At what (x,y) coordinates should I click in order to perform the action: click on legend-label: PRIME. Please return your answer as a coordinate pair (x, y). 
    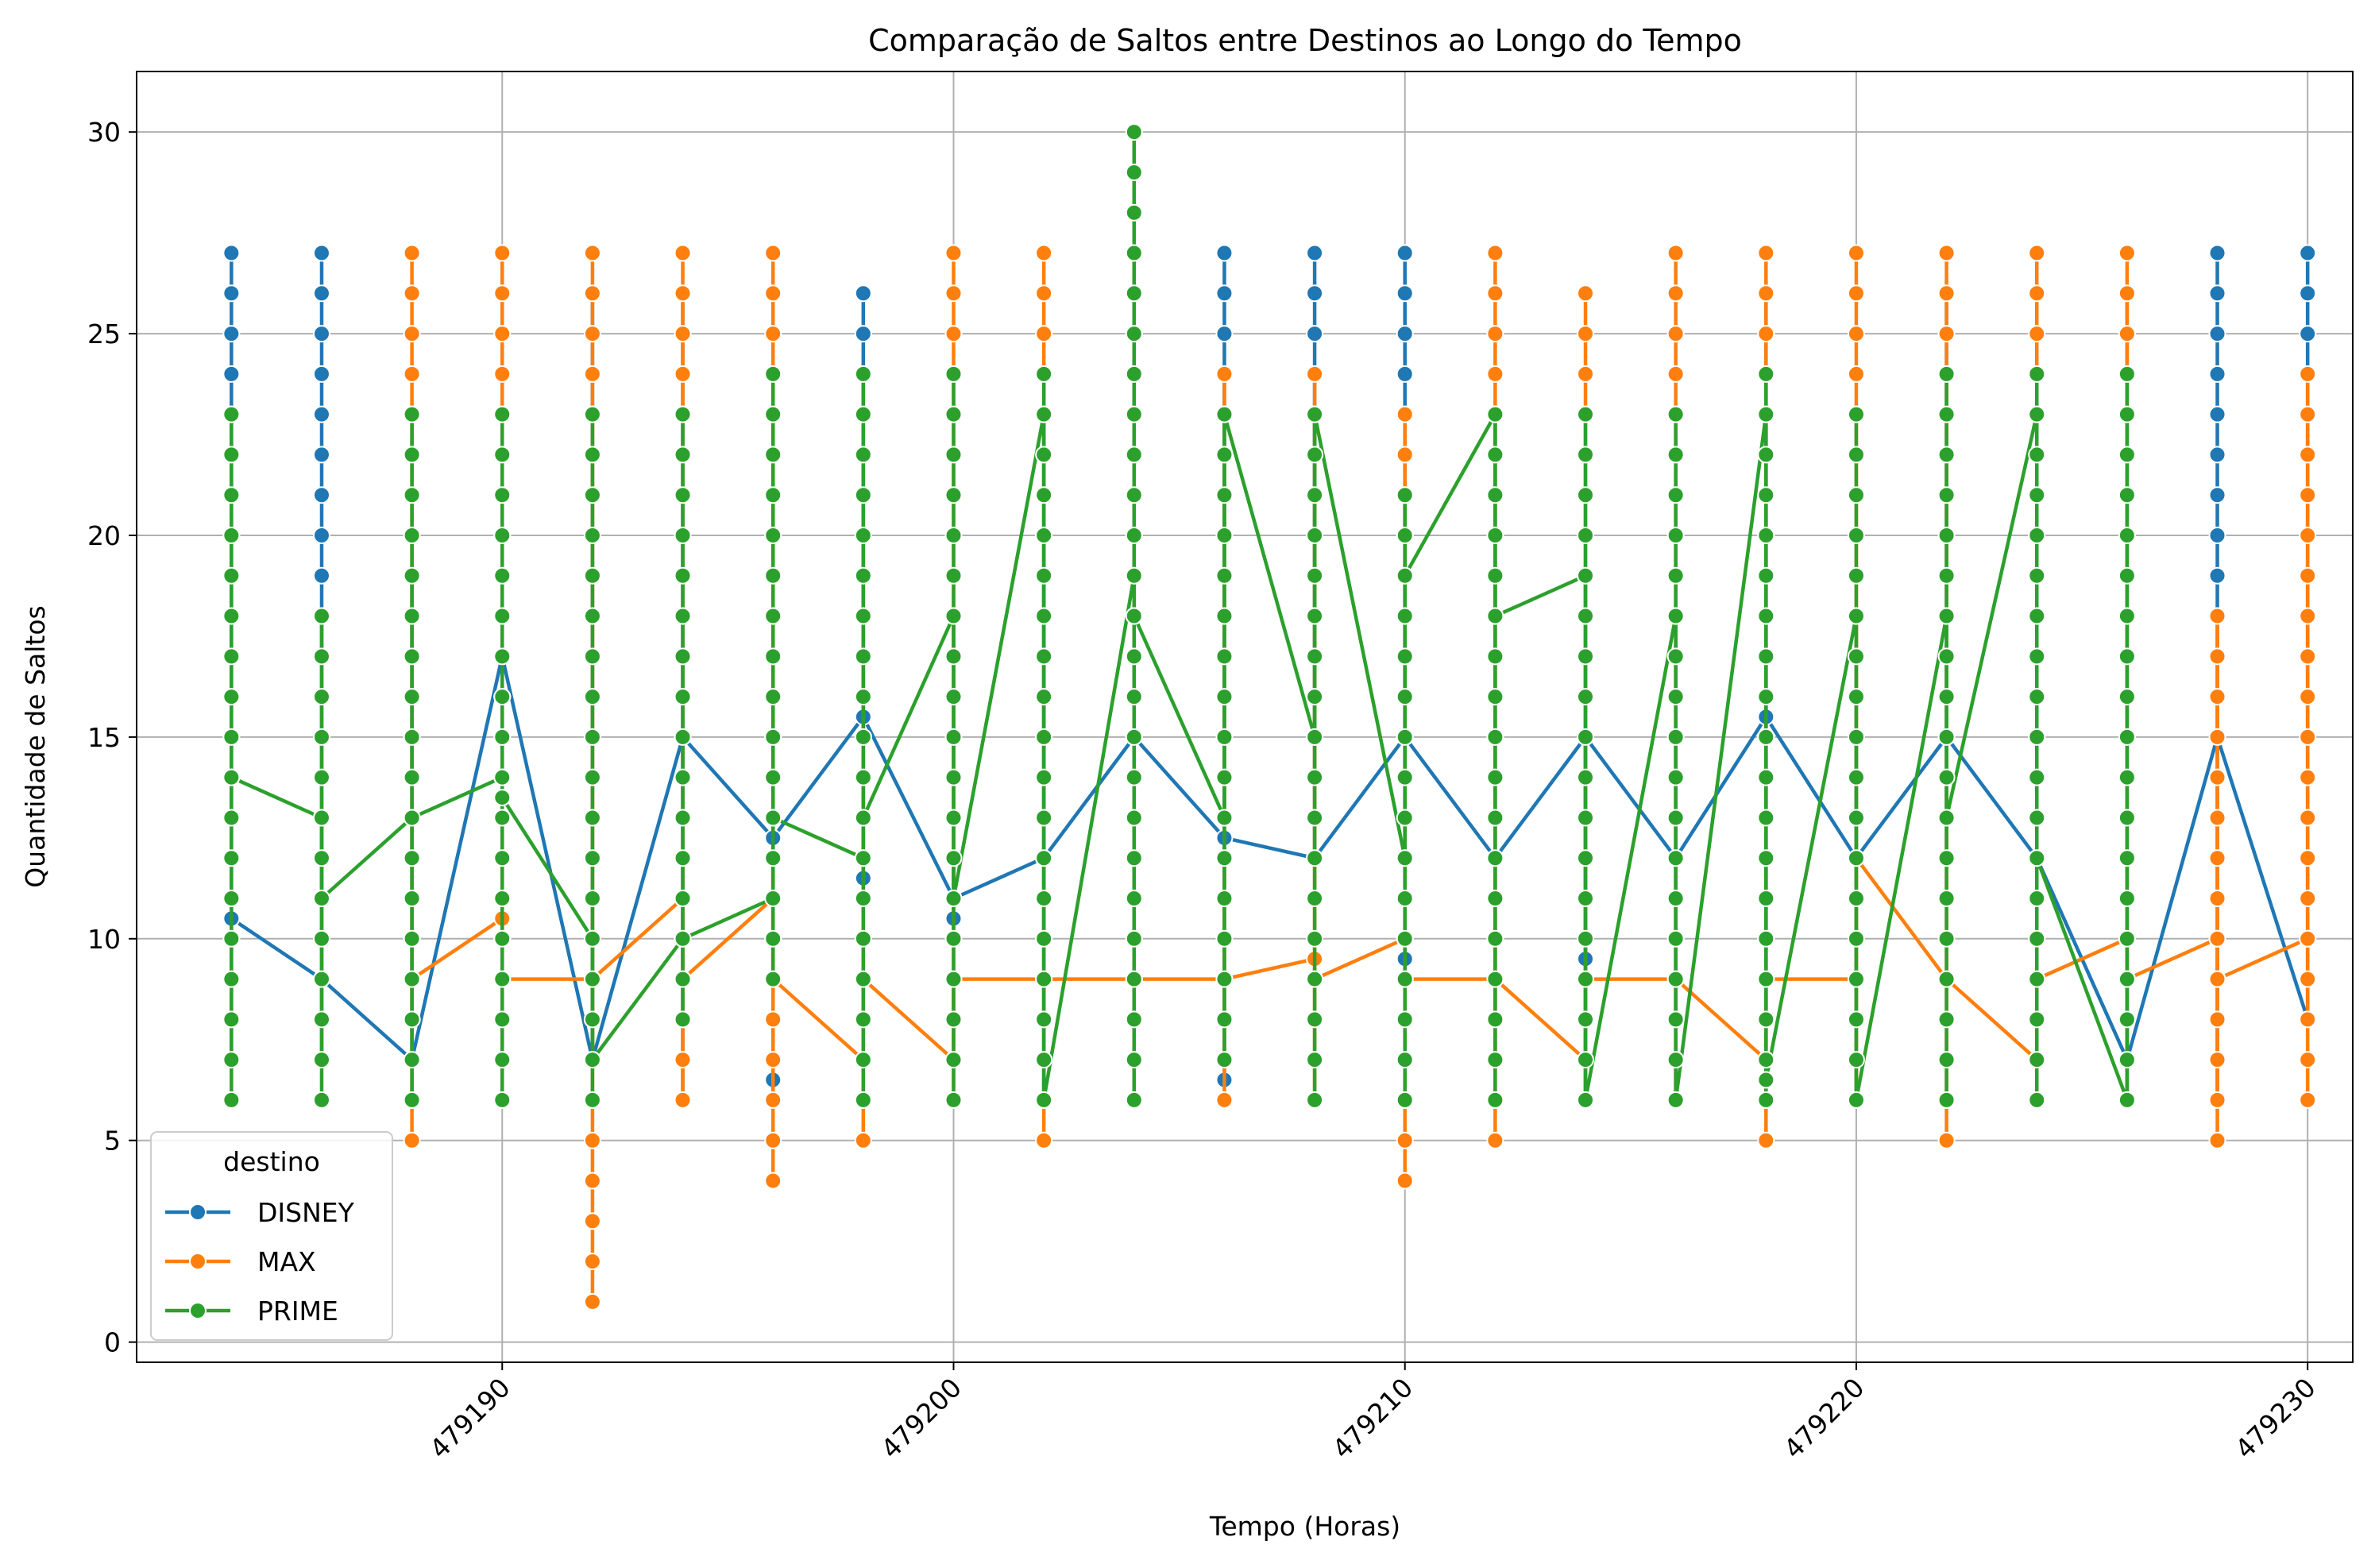
    Looking at the image, I should click on (297, 1311).